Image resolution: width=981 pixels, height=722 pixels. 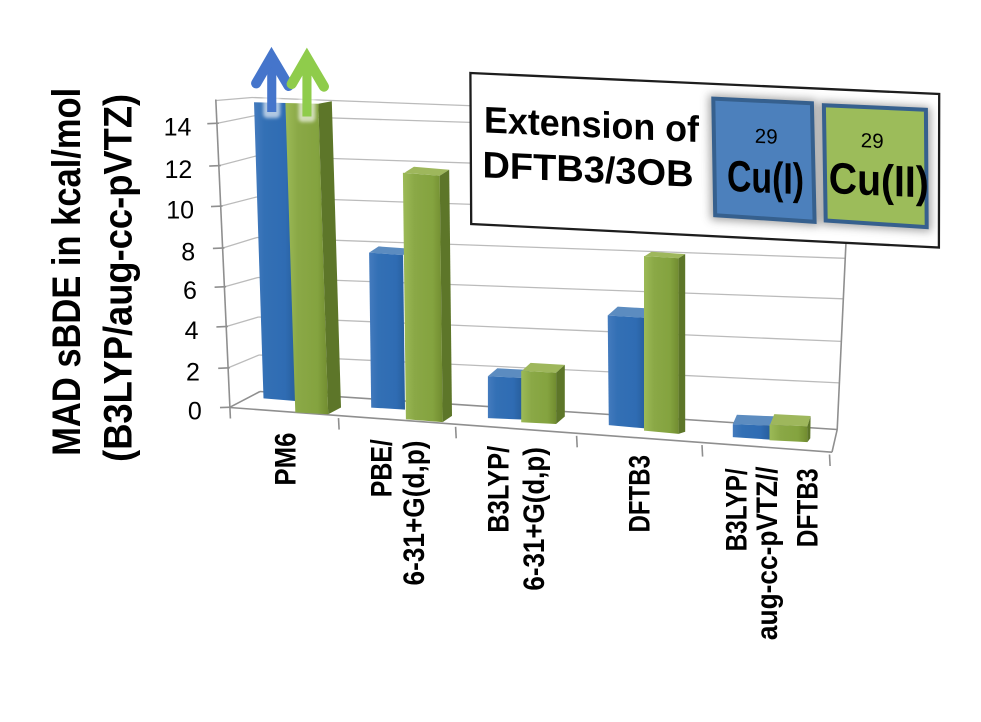 I want to click on svg-text: PBE/, so click(x=381, y=468).